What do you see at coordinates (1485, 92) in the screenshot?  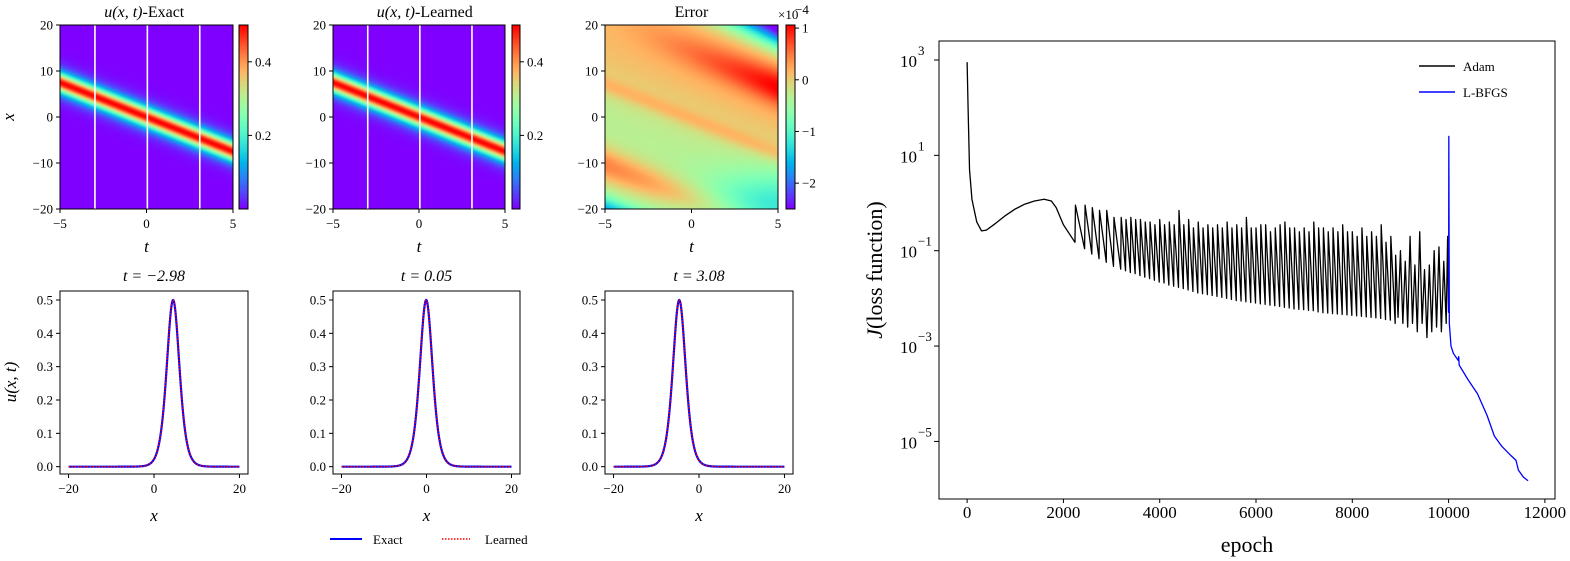 I see `legend-label: L-BFGS` at bounding box center [1485, 92].